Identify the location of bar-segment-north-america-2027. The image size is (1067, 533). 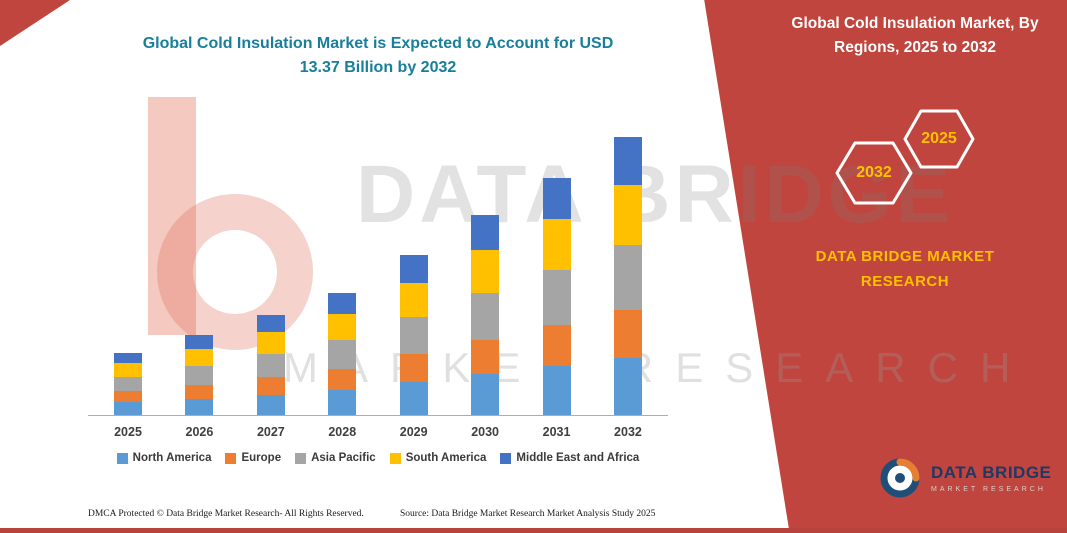
(270, 404).